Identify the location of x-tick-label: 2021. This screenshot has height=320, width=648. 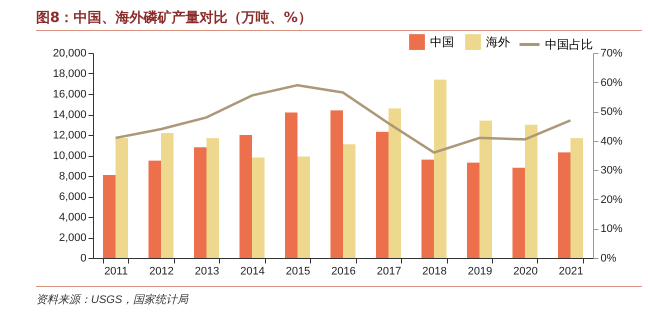
(571, 272).